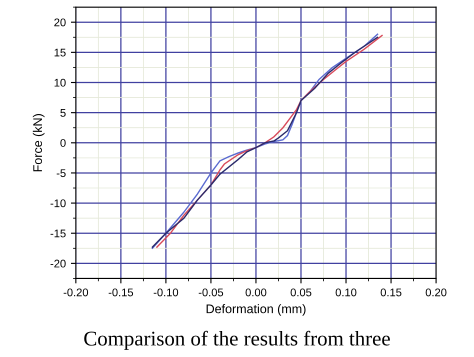  I want to click on x-tick-label: -0.10, so click(166, 292).